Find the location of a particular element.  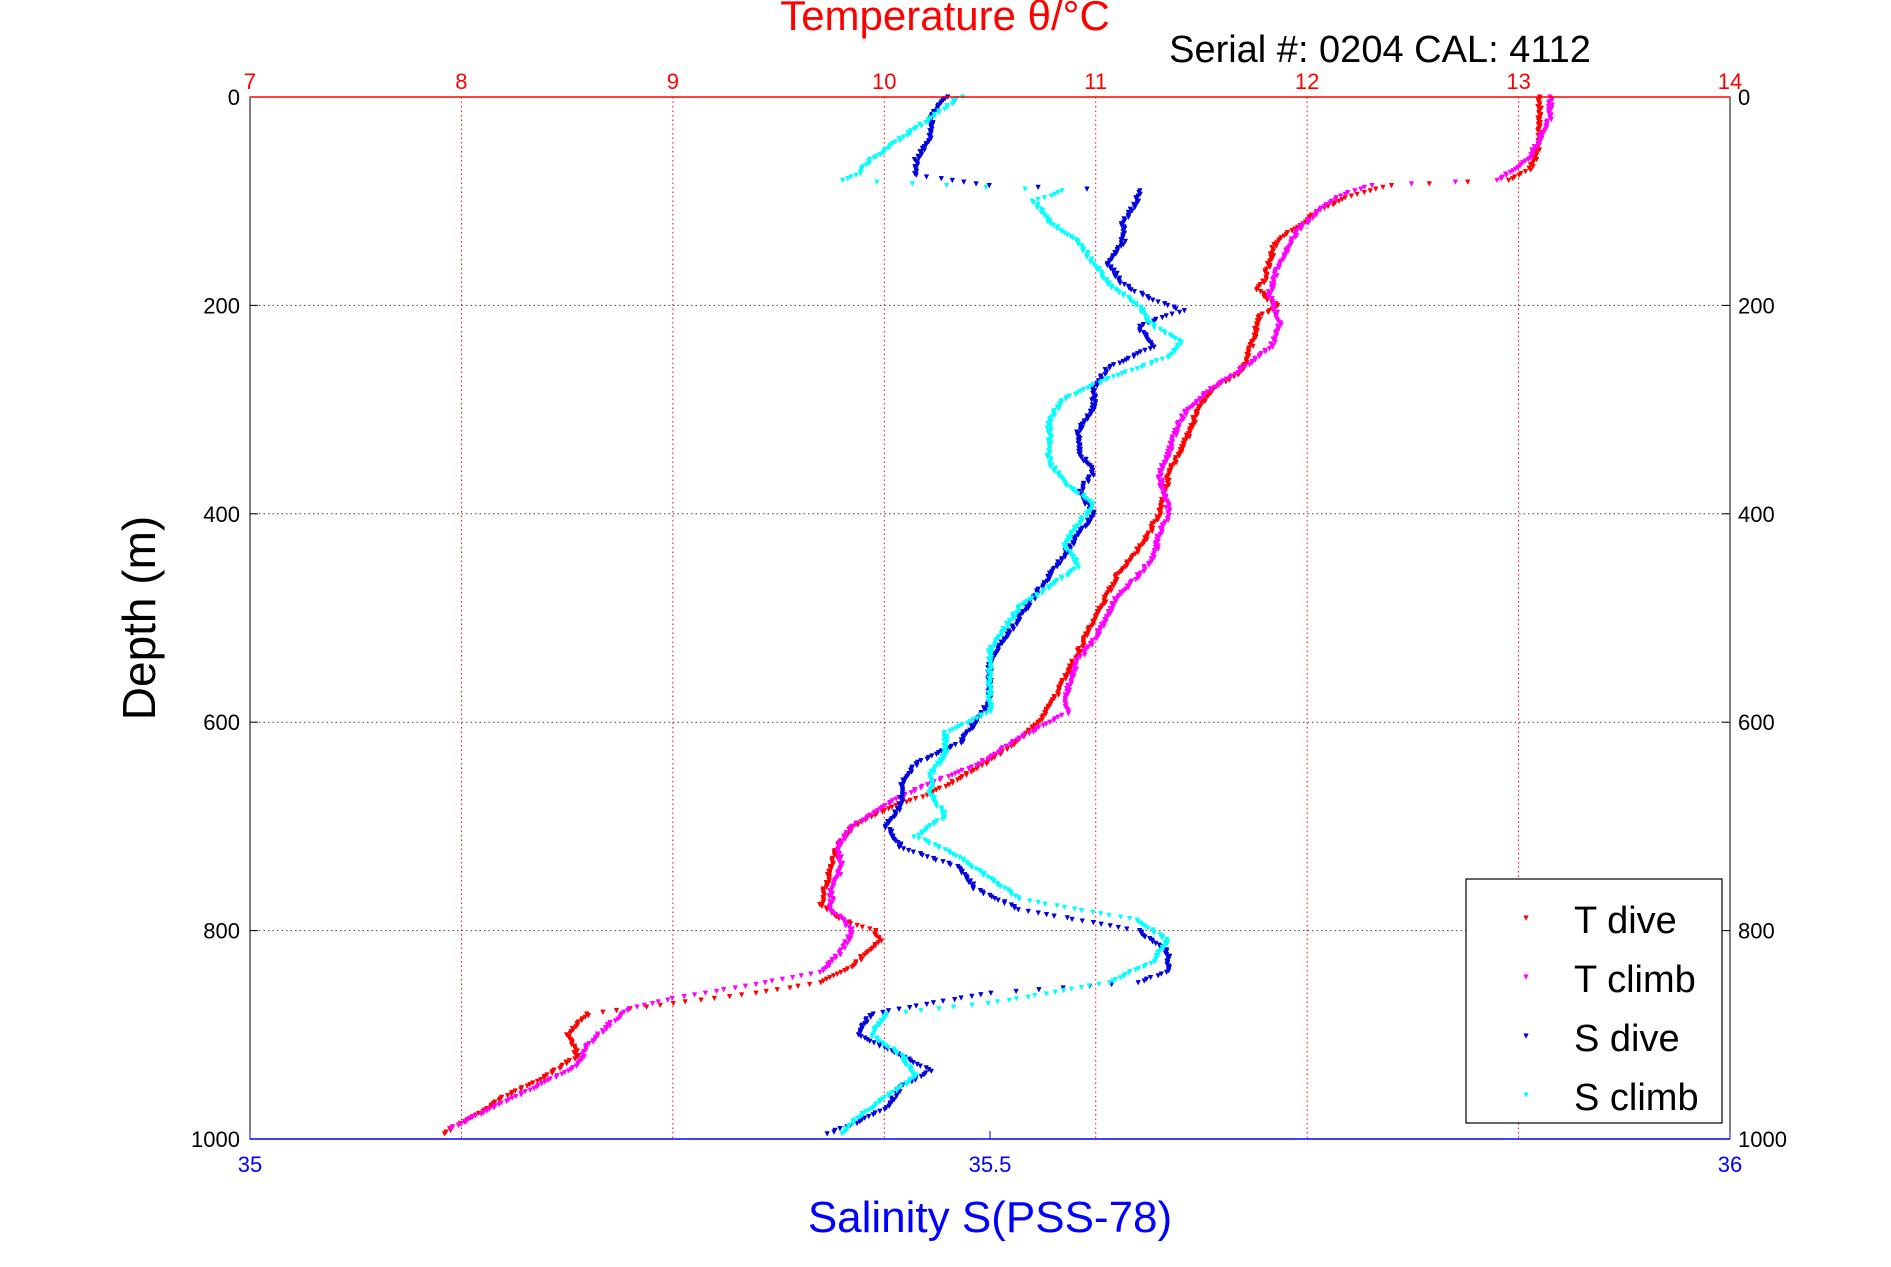

legend-marker is located at coordinates (1526, 977).